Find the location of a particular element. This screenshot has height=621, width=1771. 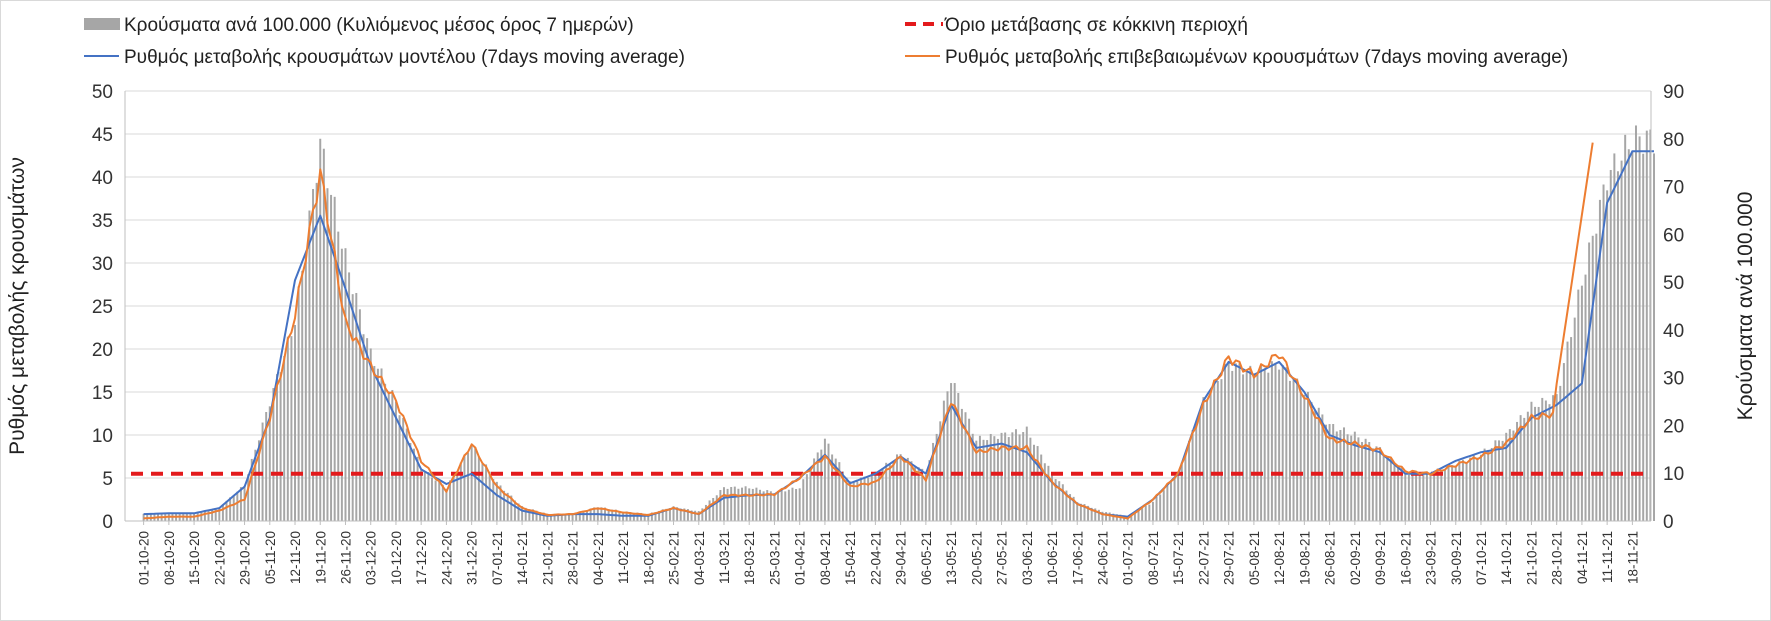

x-tick-label: 04-11-21 is located at coordinates (1582, 557).